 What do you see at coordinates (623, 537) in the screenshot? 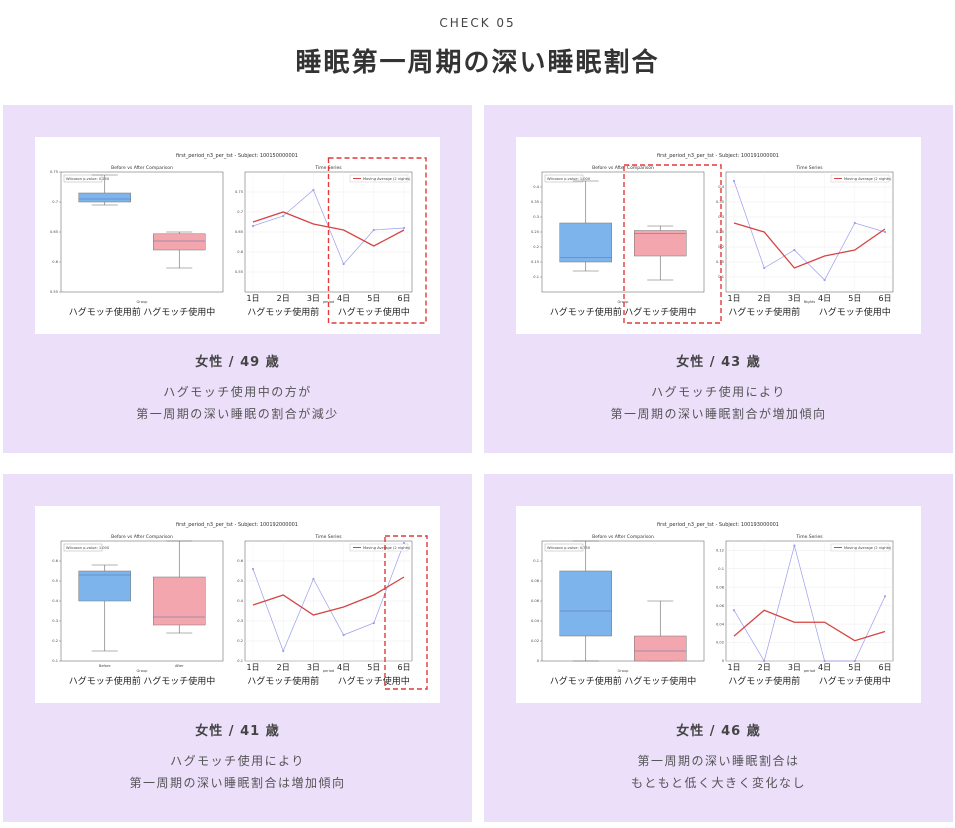
I see `box-panel-title: Before vs After Comparison` at bounding box center [623, 537].